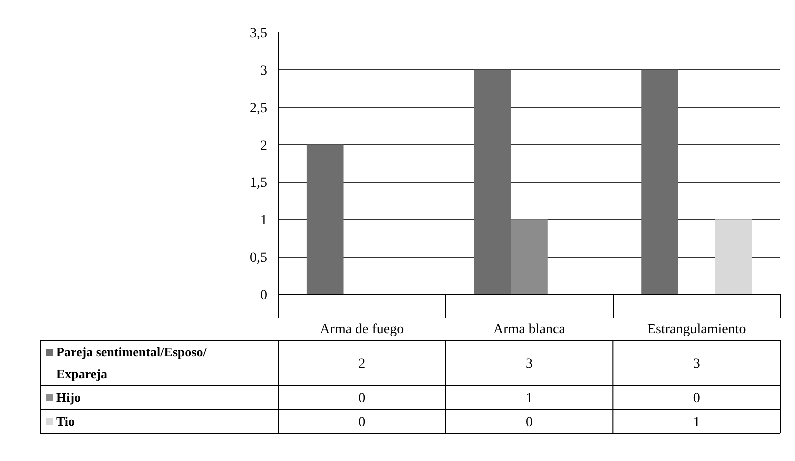 The image size is (795, 461). Describe the element at coordinates (264, 221) in the screenshot. I see `y-tick-label: 1` at that location.